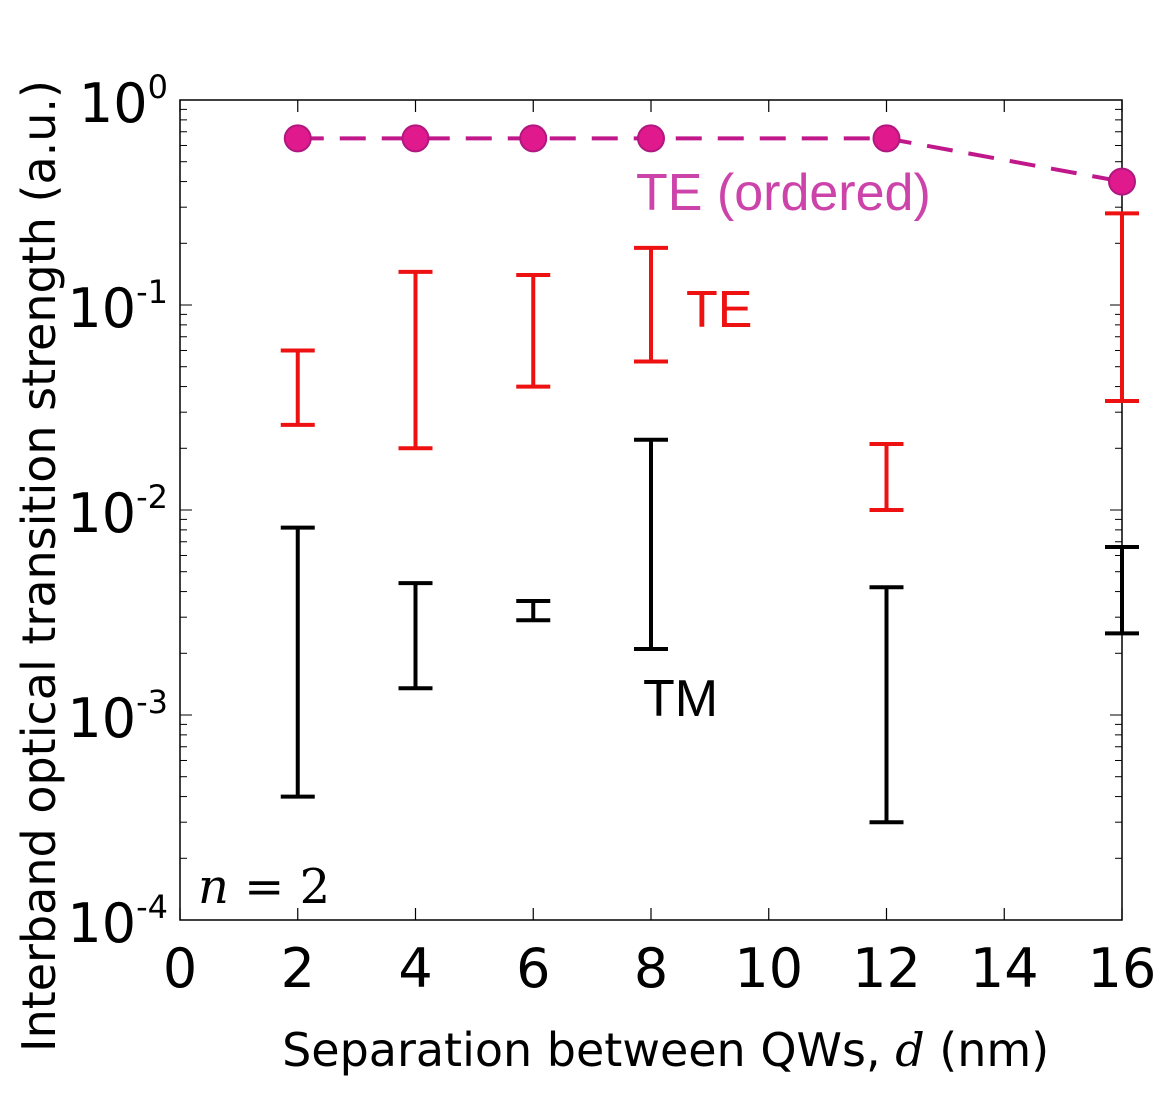 This screenshot has width=1155, height=1112. I want to click on x-tick-label: 4, so click(415, 968).